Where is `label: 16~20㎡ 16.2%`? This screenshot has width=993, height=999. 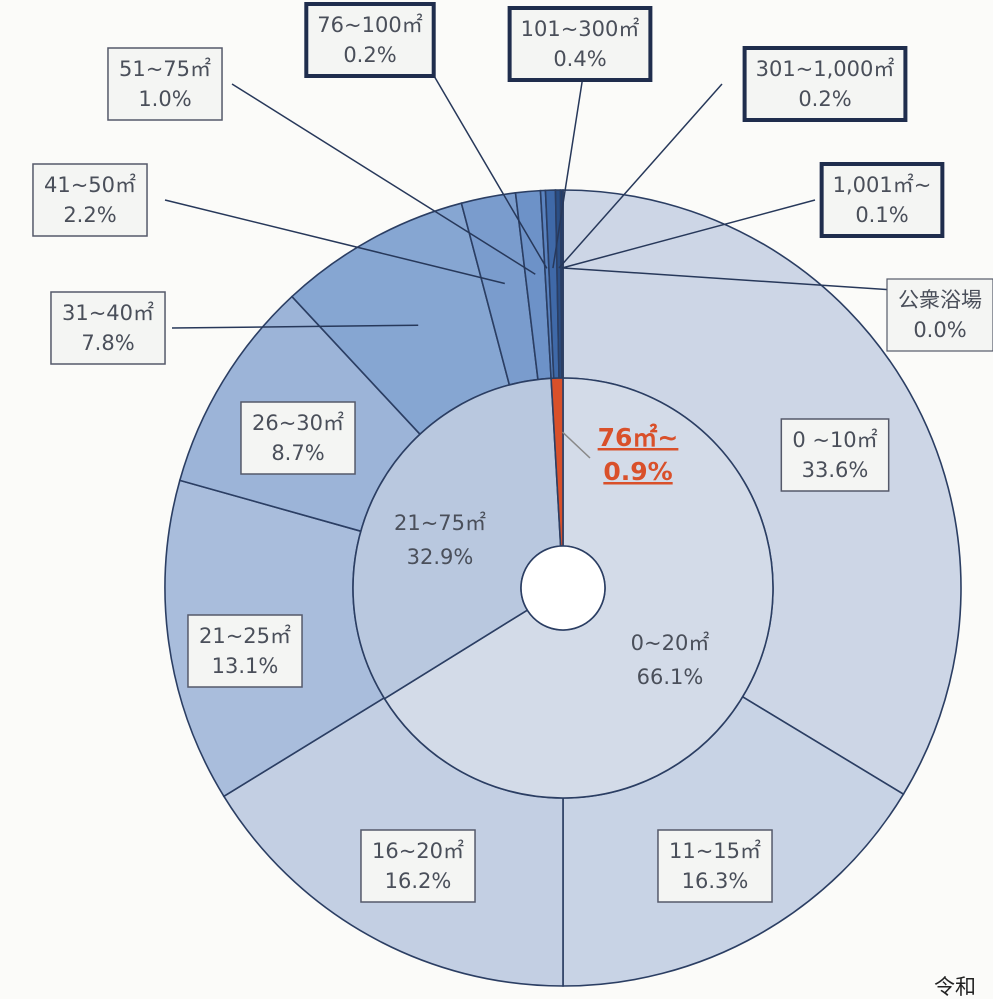 label: 16~20㎡ 16.2% is located at coordinates (418, 866).